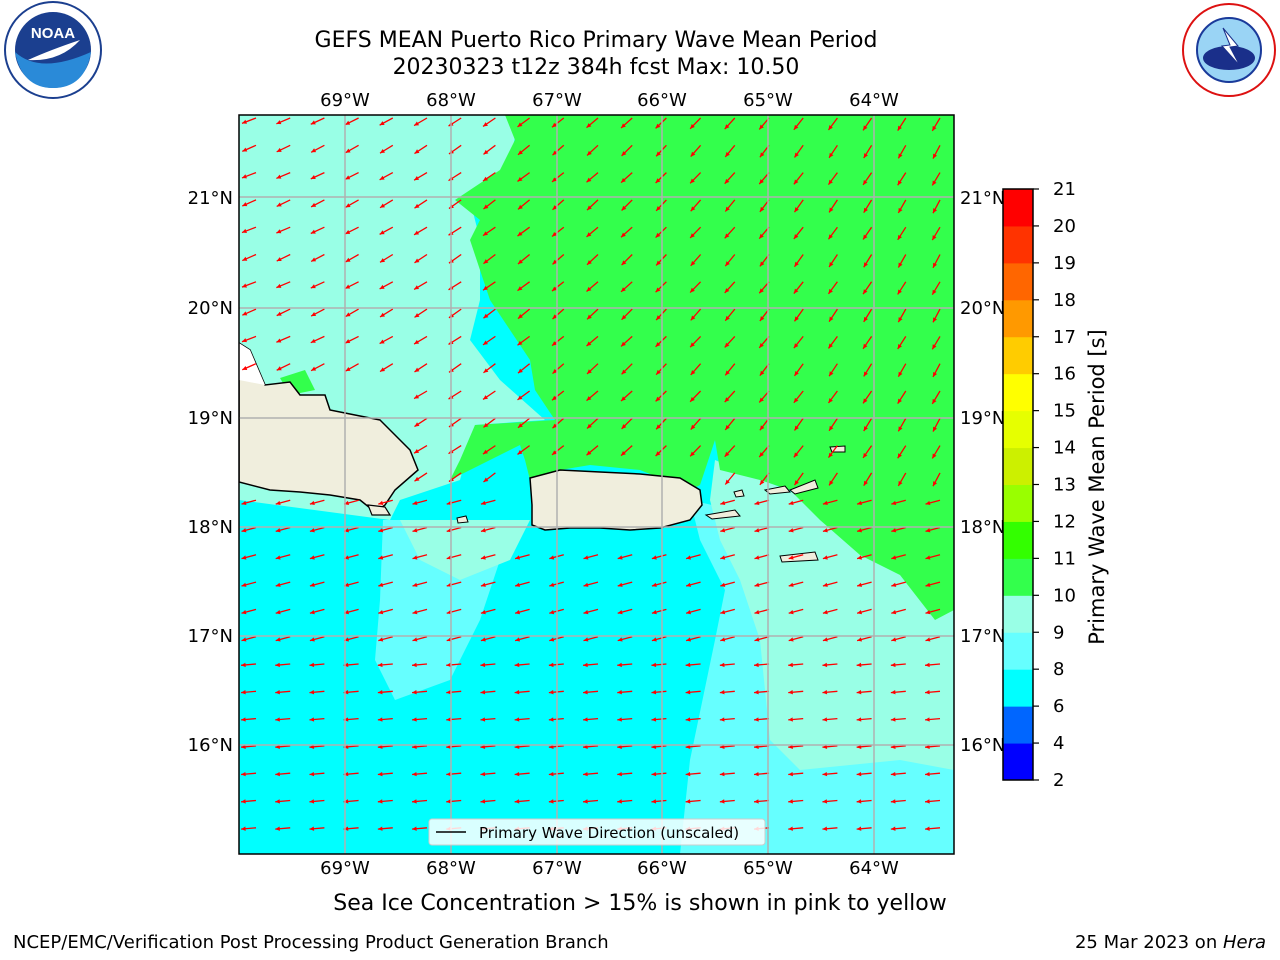 This screenshot has width=1280, height=960. What do you see at coordinates (557, 868) in the screenshot?
I see `lon-label-bottom: 67°W` at bounding box center [557, 868].